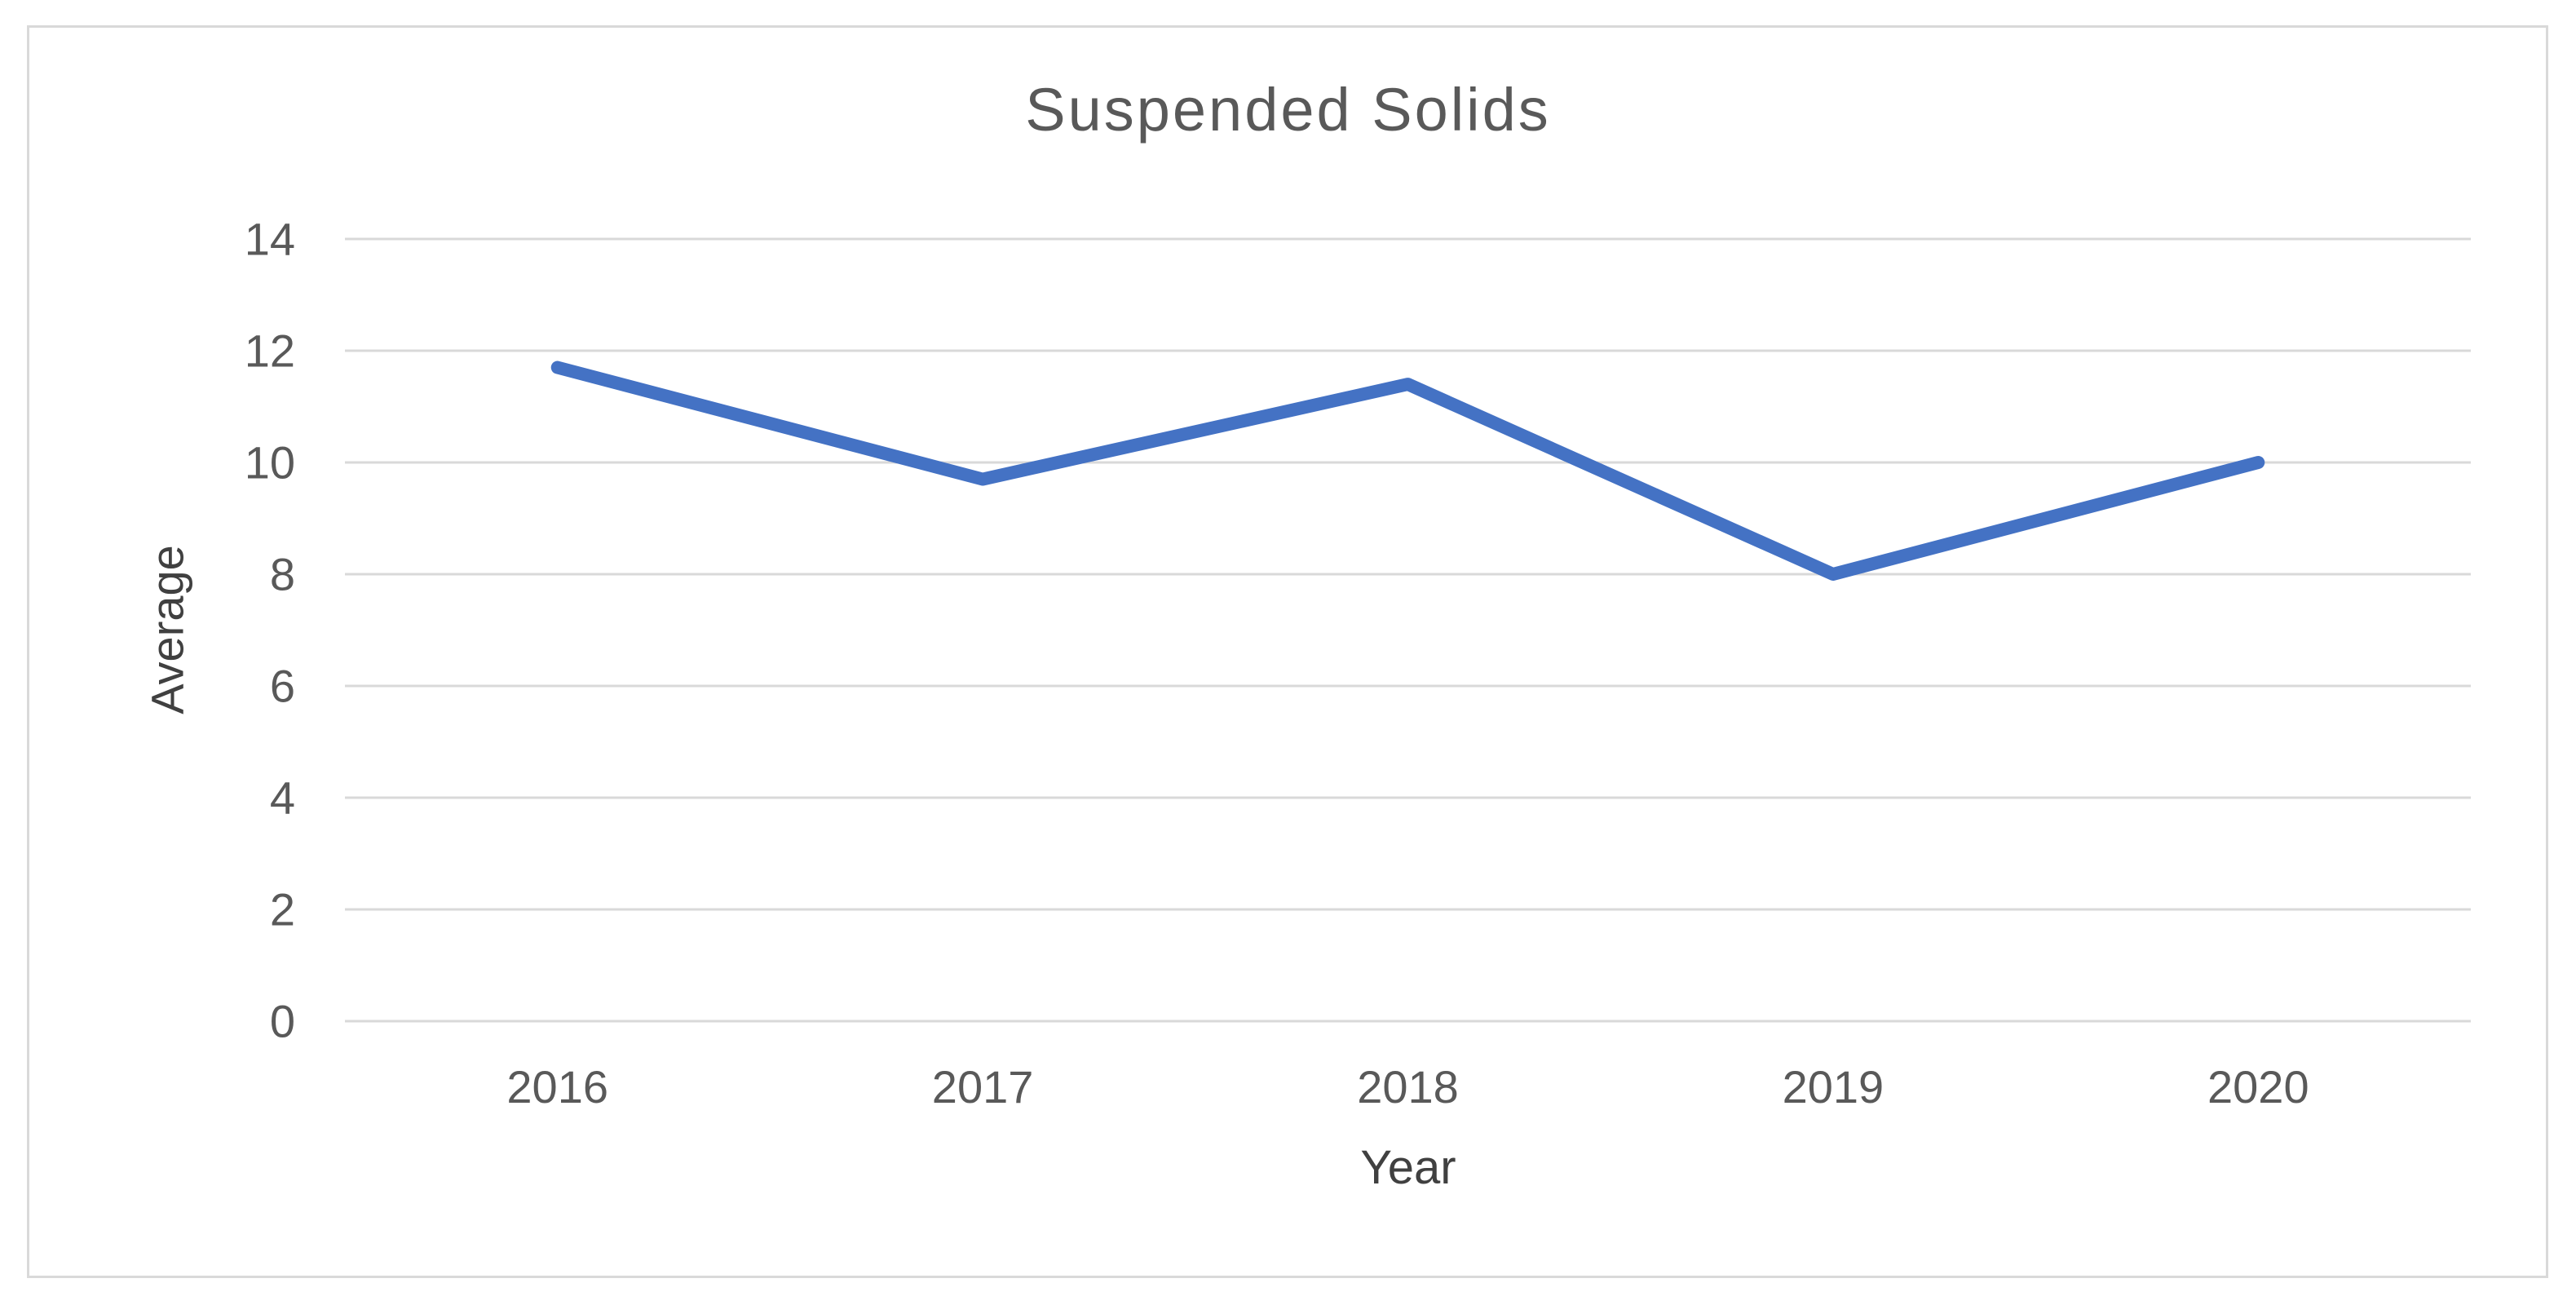 Image resolution: width=2576 pixels, height=1305 pixels. I want to click on y-axis-tick-label: 14, so click(269, 239).